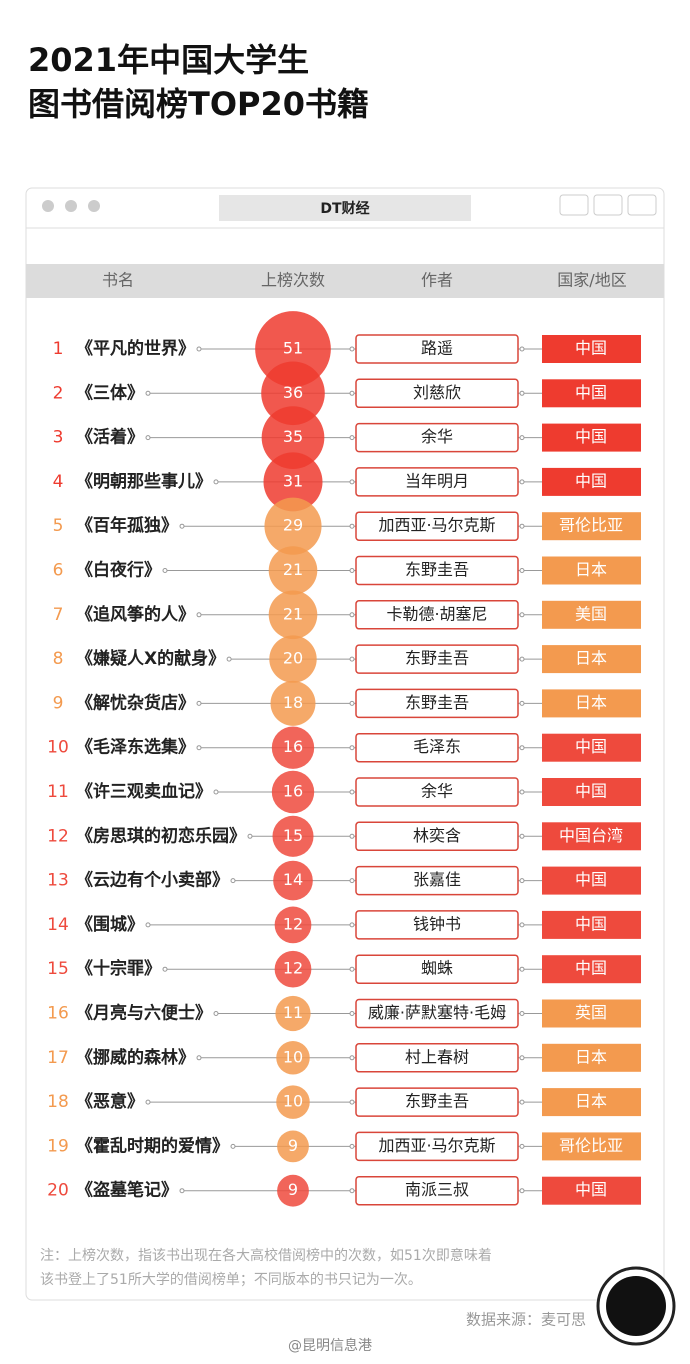 This screenshot has height=1364, width=690. What do you see at coordinates (591, 835) in the screenshot?
I see `country: 中国台湾` at bounding box center [591, 835].